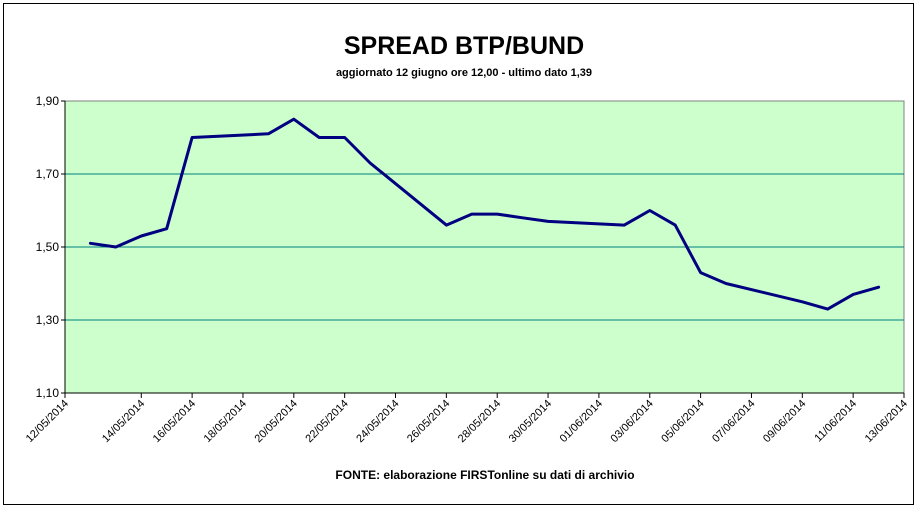 This screenshot has width=920, height=510. What do you see at coordinates (48, 320) in the screenshot?
I see `y-tick-label: 1,30` at bounding box center [48, 320].